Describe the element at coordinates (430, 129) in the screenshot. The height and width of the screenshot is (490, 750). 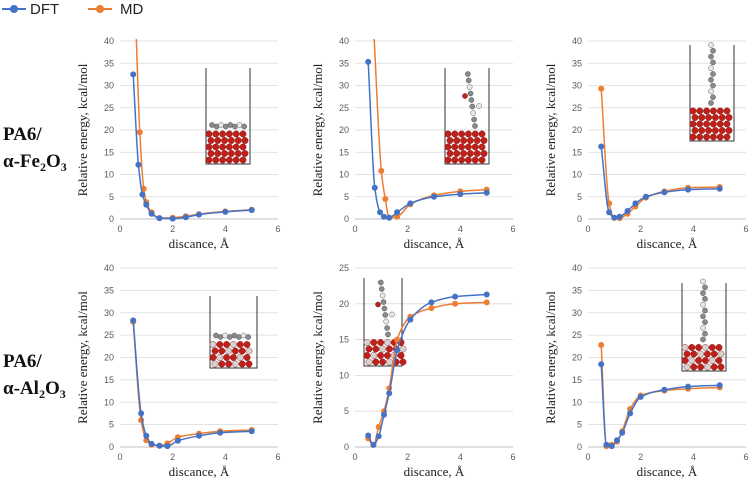
I see `series-line-md` at that location.